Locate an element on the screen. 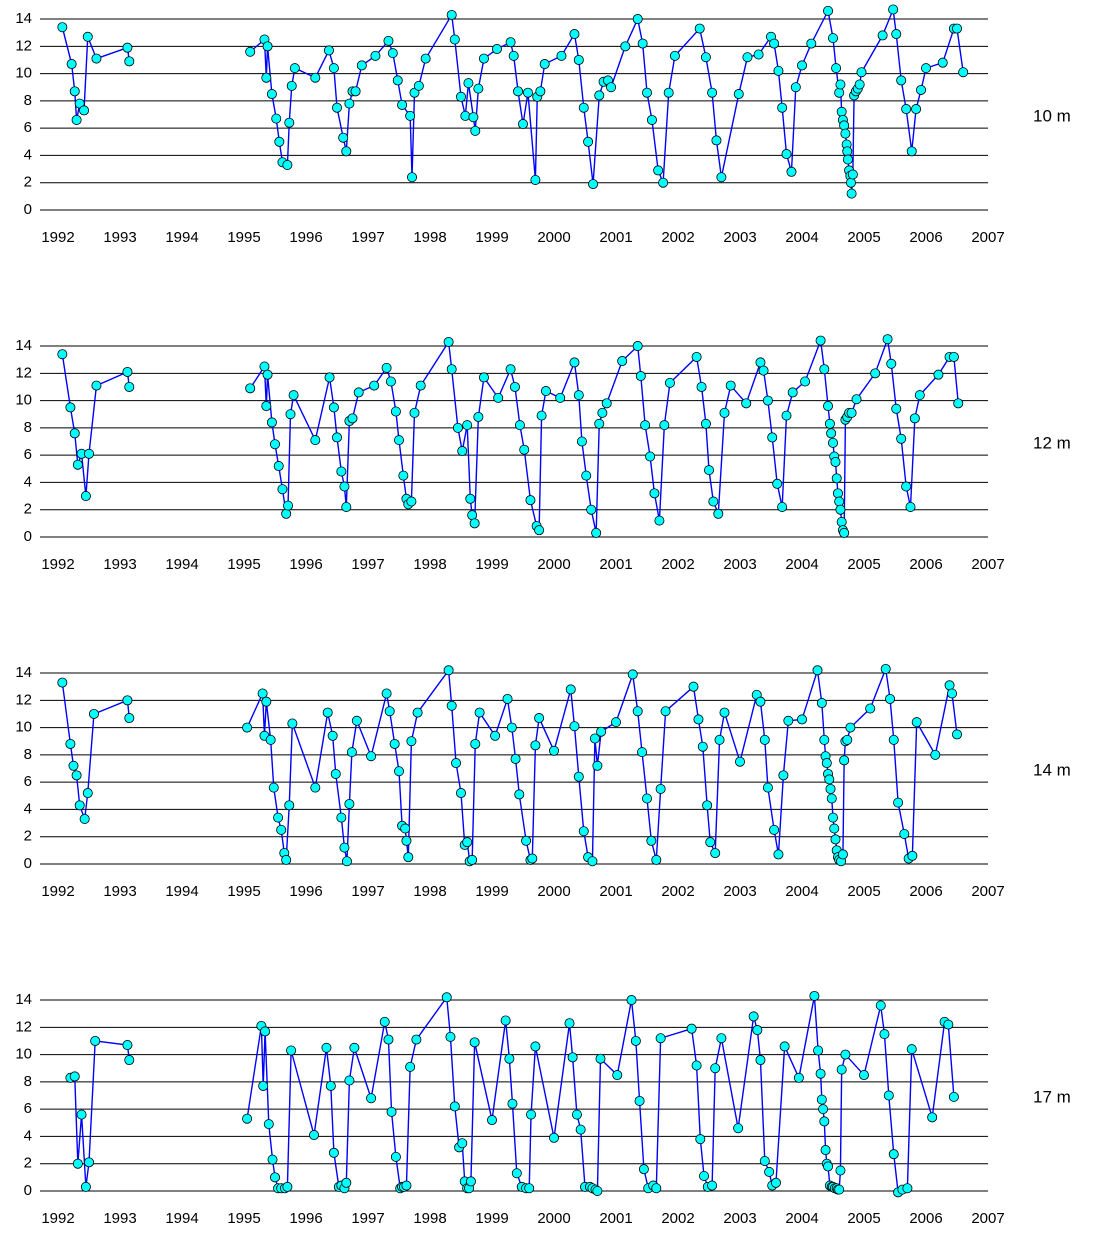 The height and width of the screenshot is (1244, 1099). y-tick-label: 4 is located at coordinates (28, 1135).